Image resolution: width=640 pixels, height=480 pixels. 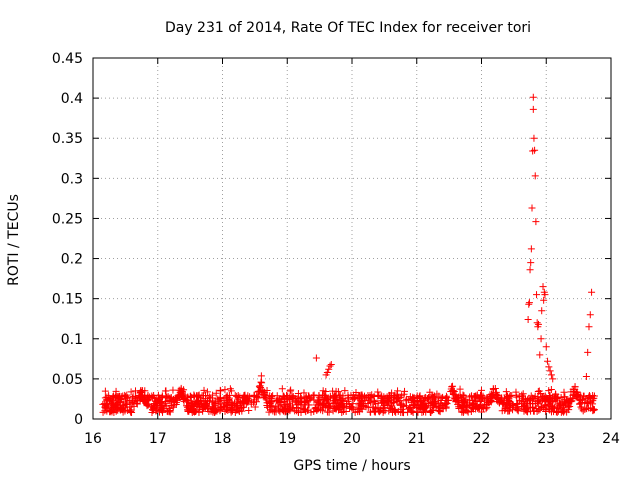 I want to click on x-tick-label: 21, so click(x=417, y=439).